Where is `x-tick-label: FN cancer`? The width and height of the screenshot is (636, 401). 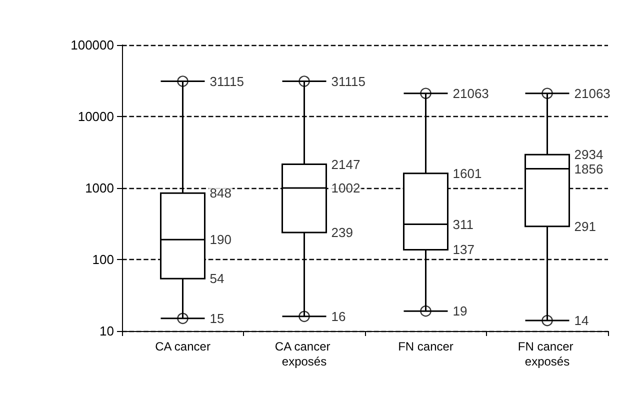
x-tick-label: FN cancer is located at coordinates (426, 347).